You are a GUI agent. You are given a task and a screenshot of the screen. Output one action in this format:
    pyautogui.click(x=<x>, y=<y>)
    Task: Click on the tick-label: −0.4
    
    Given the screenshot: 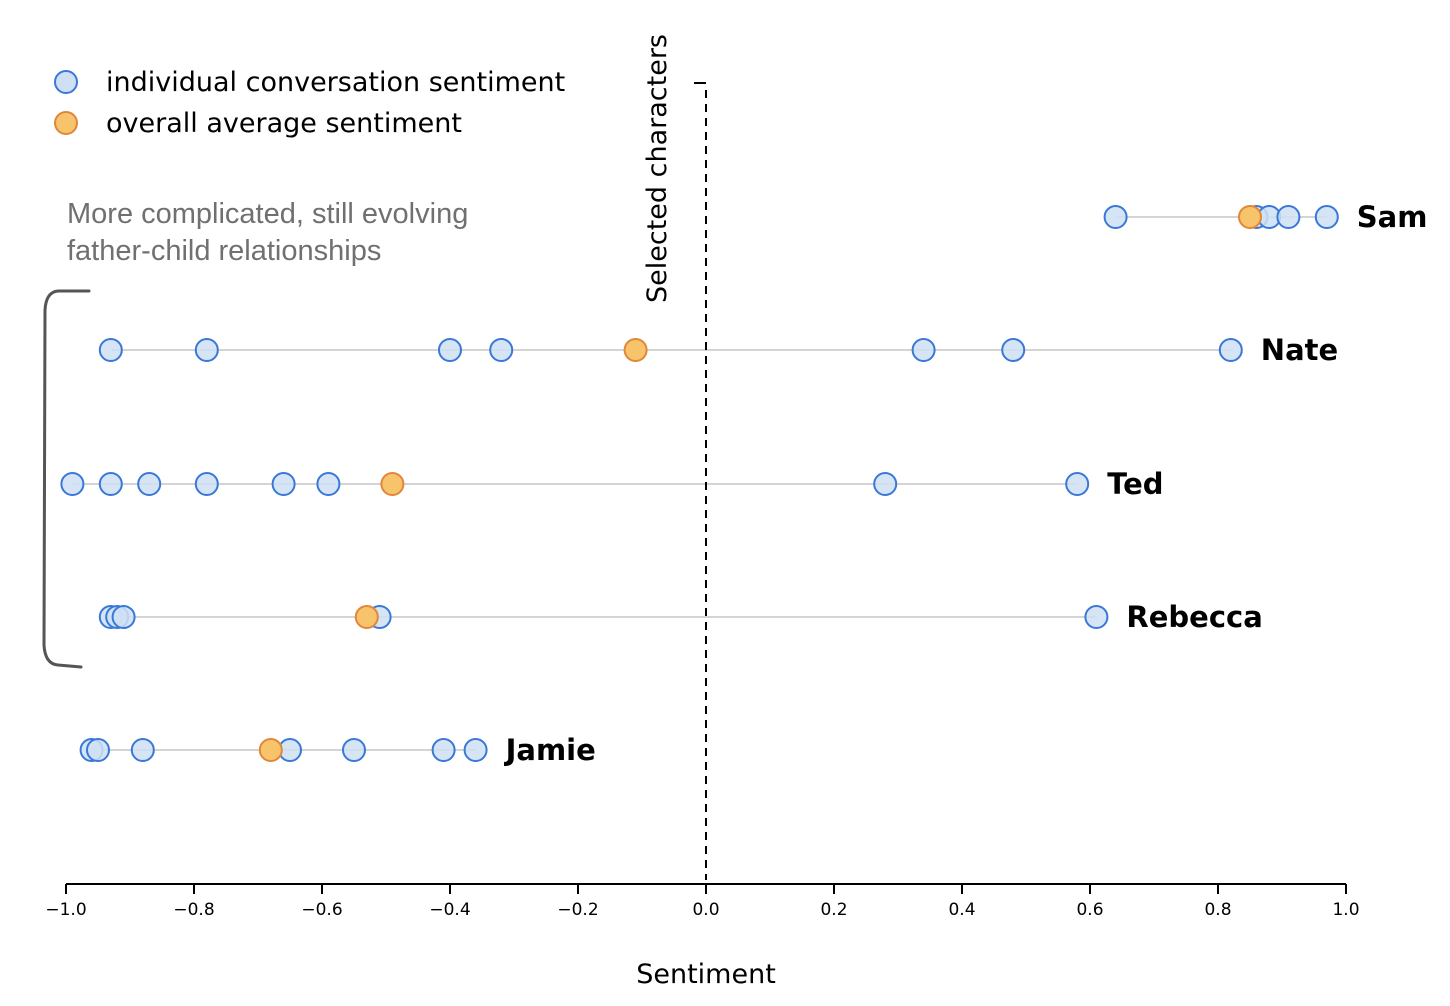 What is the action you would take?
    pyautogui.click(x=449, y=910)
    